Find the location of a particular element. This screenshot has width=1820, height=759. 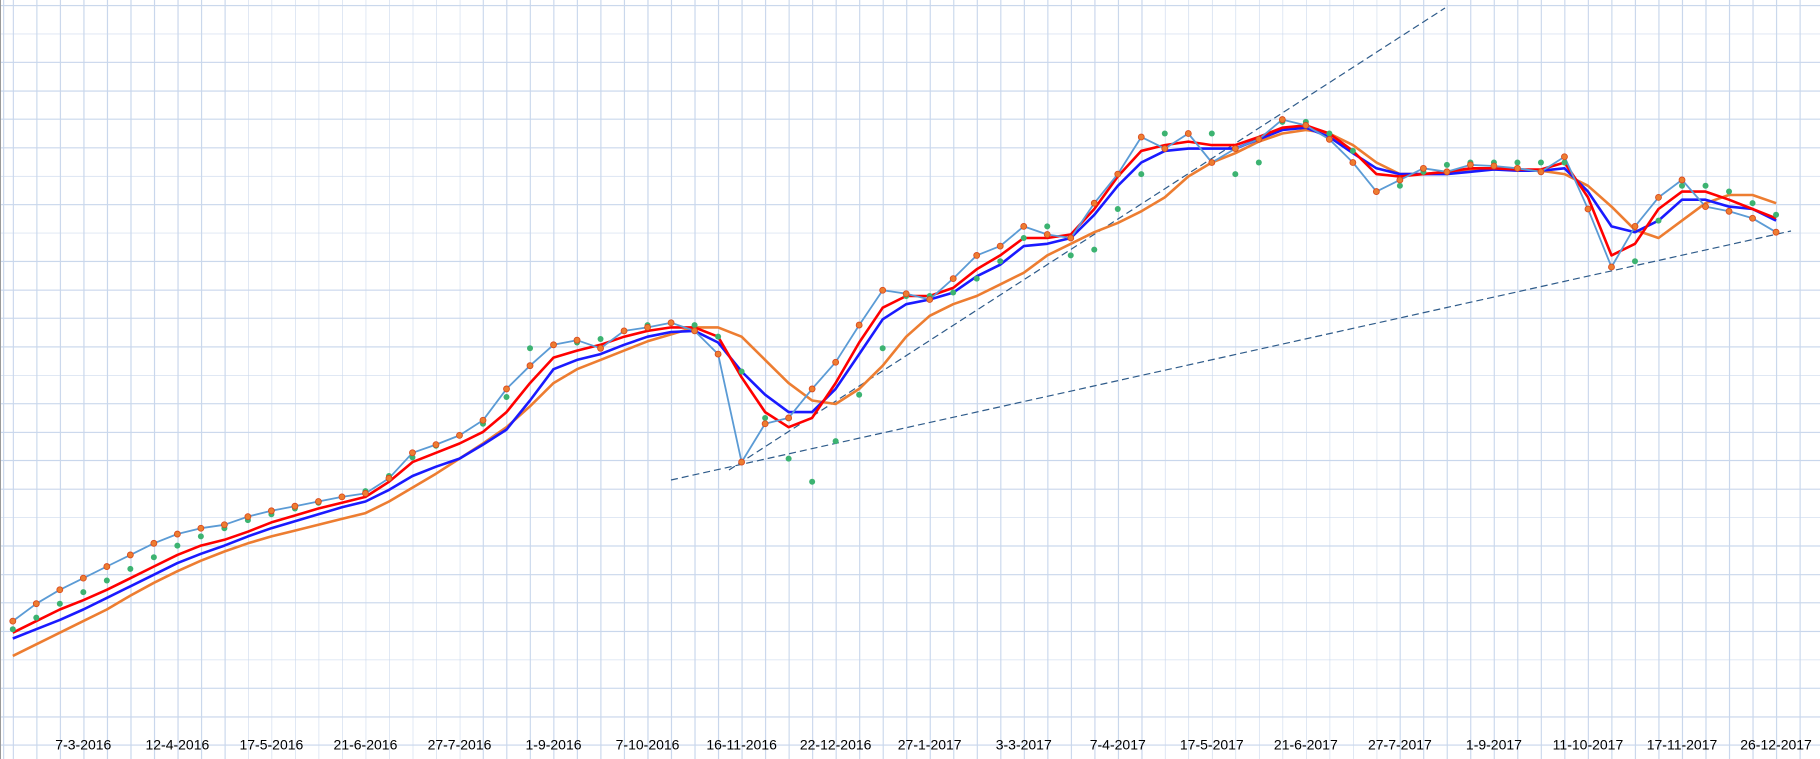

x-tick-label: 17-11-2017 is located at coordinates (1682, 745).